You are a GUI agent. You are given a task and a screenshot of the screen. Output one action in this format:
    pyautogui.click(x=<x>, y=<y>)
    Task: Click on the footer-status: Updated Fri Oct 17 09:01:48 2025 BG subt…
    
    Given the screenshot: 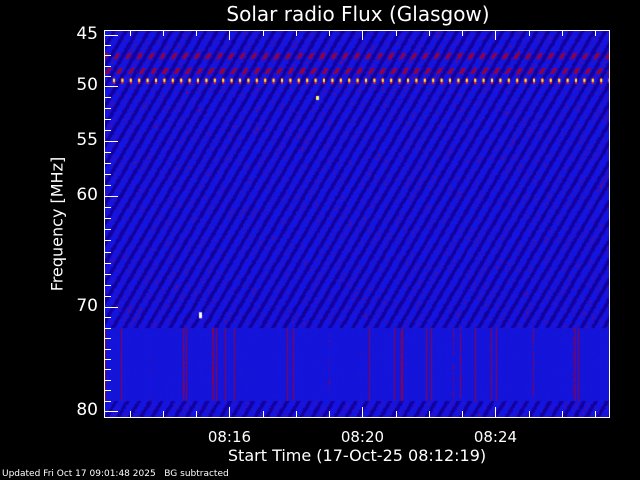 What is the action you would take?
    pyautogui.click(x=115, y=474)
    